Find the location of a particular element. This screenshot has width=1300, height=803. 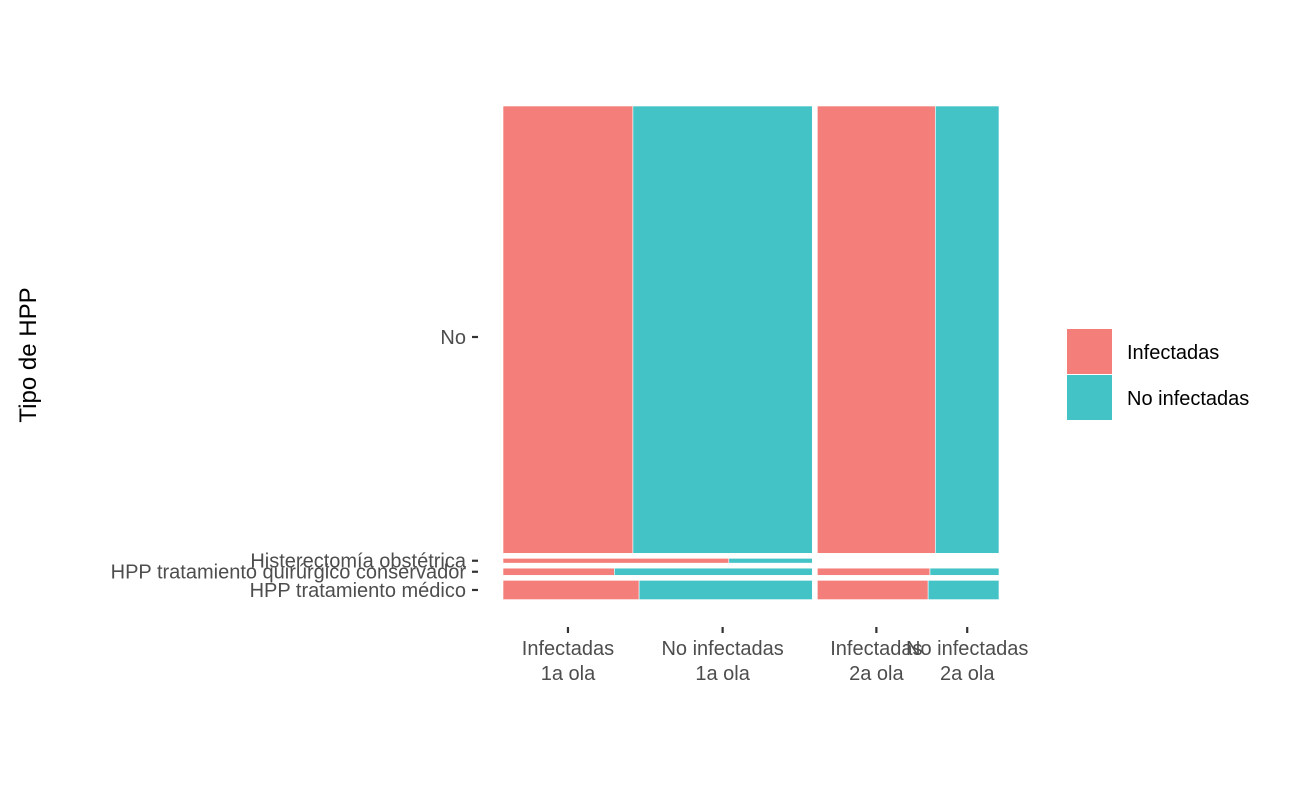

legend: Infectadas No infectadas is located at coordinates (1158, 374).